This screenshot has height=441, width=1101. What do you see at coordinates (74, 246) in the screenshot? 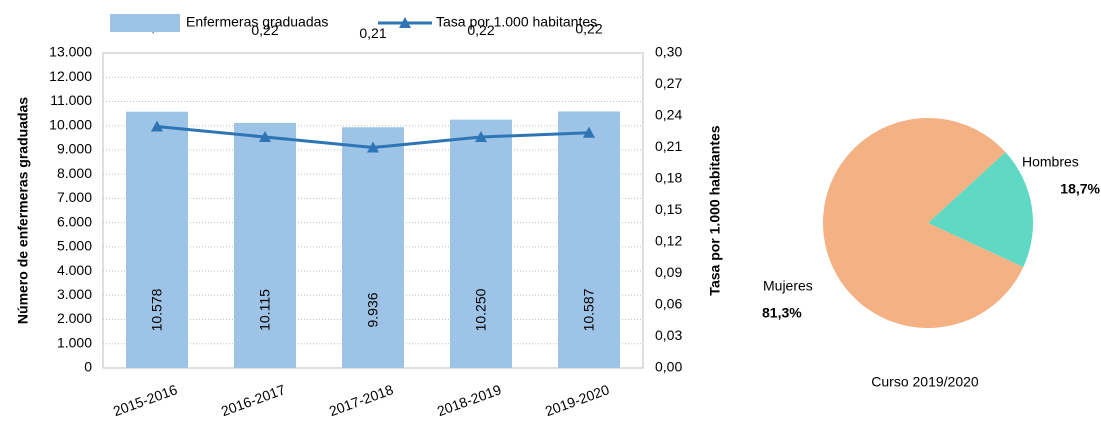
I see `y-tick-label: 5.000` at bounding box center [74, 246].